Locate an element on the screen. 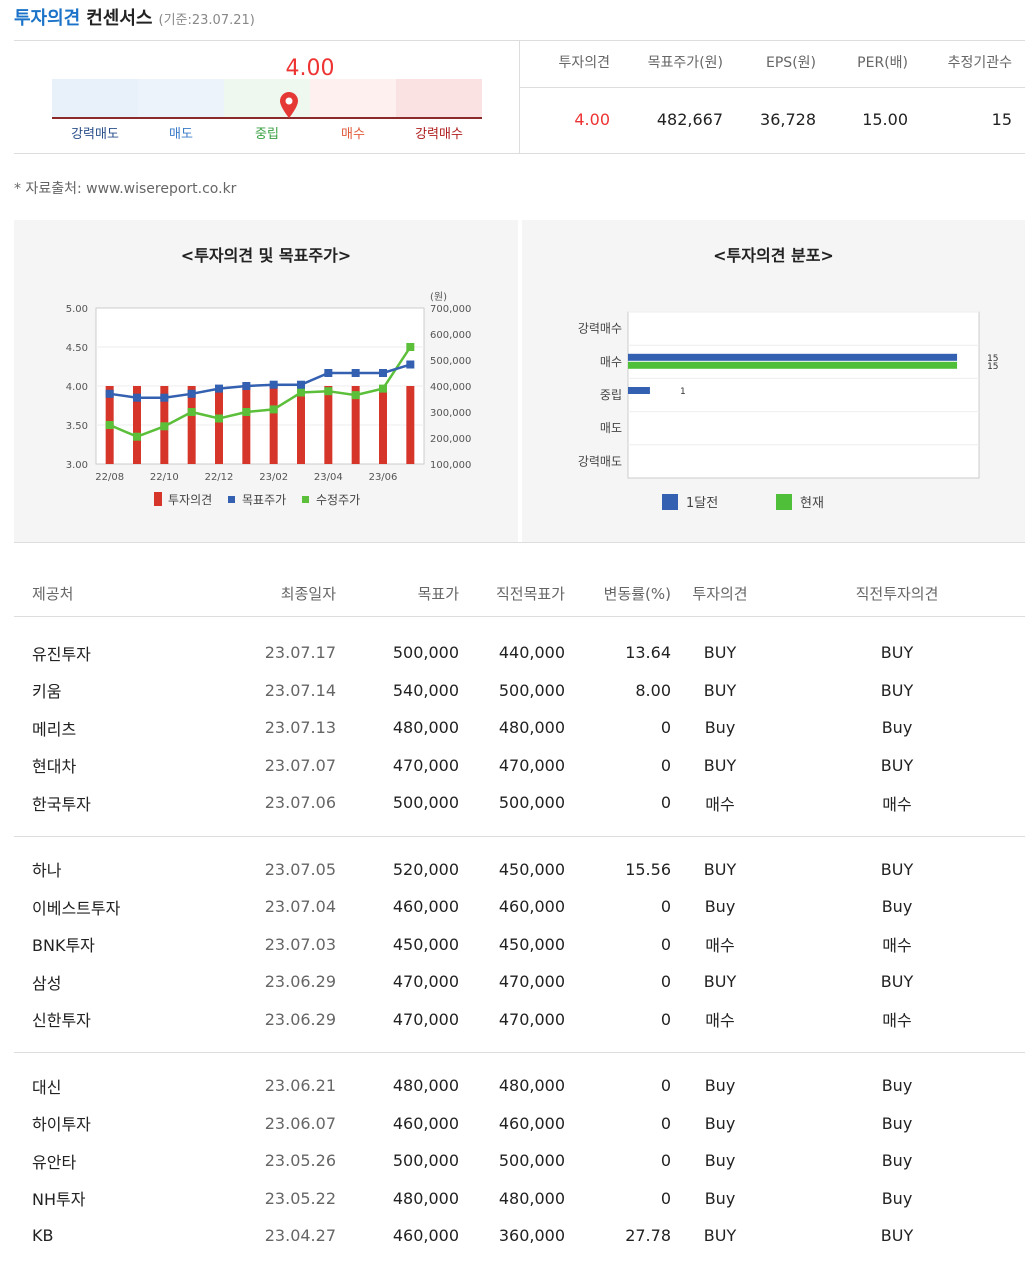 The width and height of the screenshot is (1029, 1269). summary-header-cell: 투자의견 is located at coordinates (584, 63).